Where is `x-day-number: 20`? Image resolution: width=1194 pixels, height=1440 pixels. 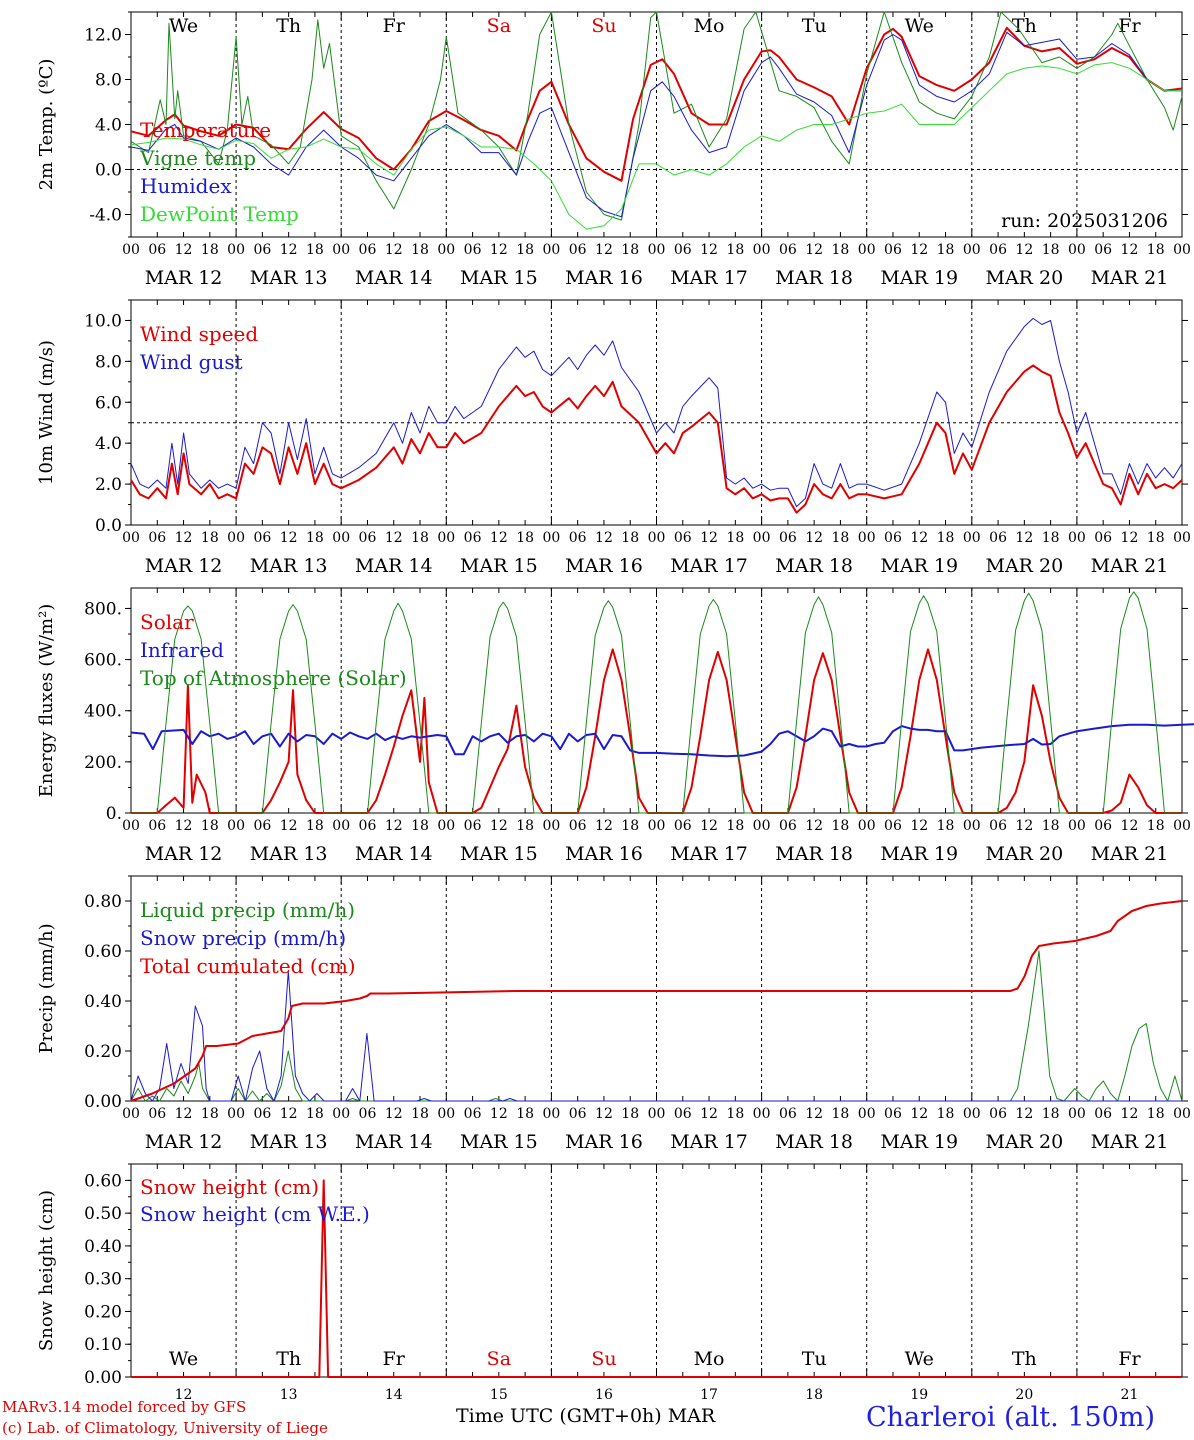 x-day-number: 20 is located at coordinates (1024, 1393).